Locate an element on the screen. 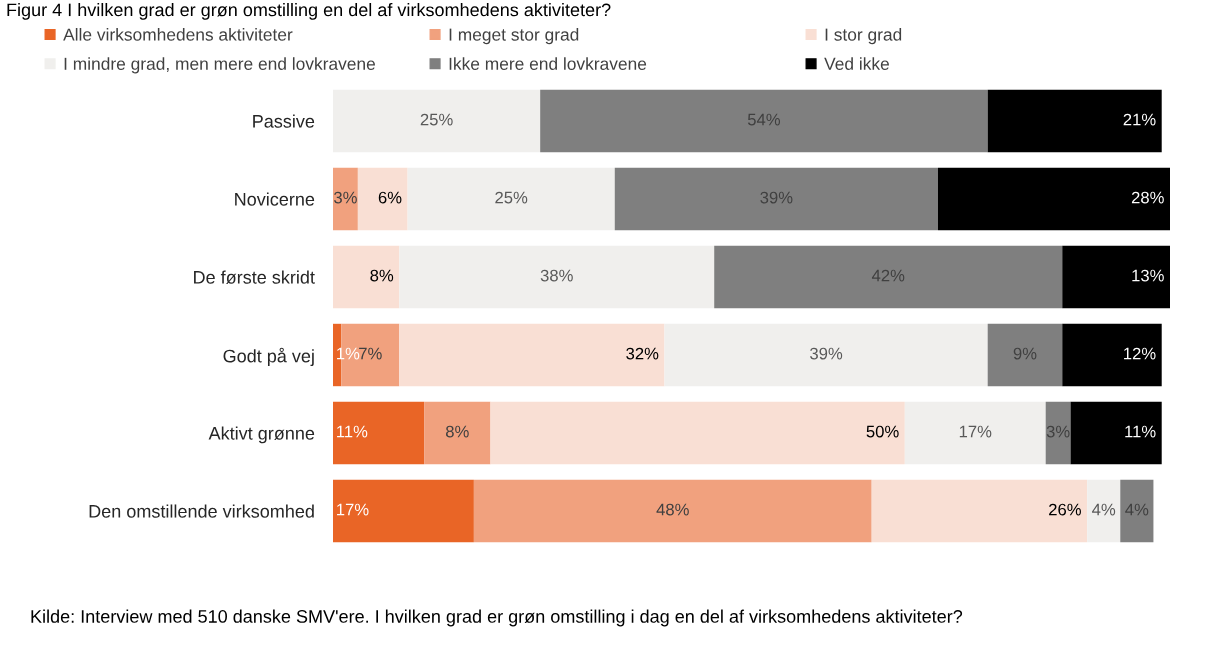 The height and width of the screenshot is (660, 1212). chart-title: Figur 4 I hvilken grad er grøn omstilling en del af virksomhedens aktiviteter? is located at coordinates (309, 11).